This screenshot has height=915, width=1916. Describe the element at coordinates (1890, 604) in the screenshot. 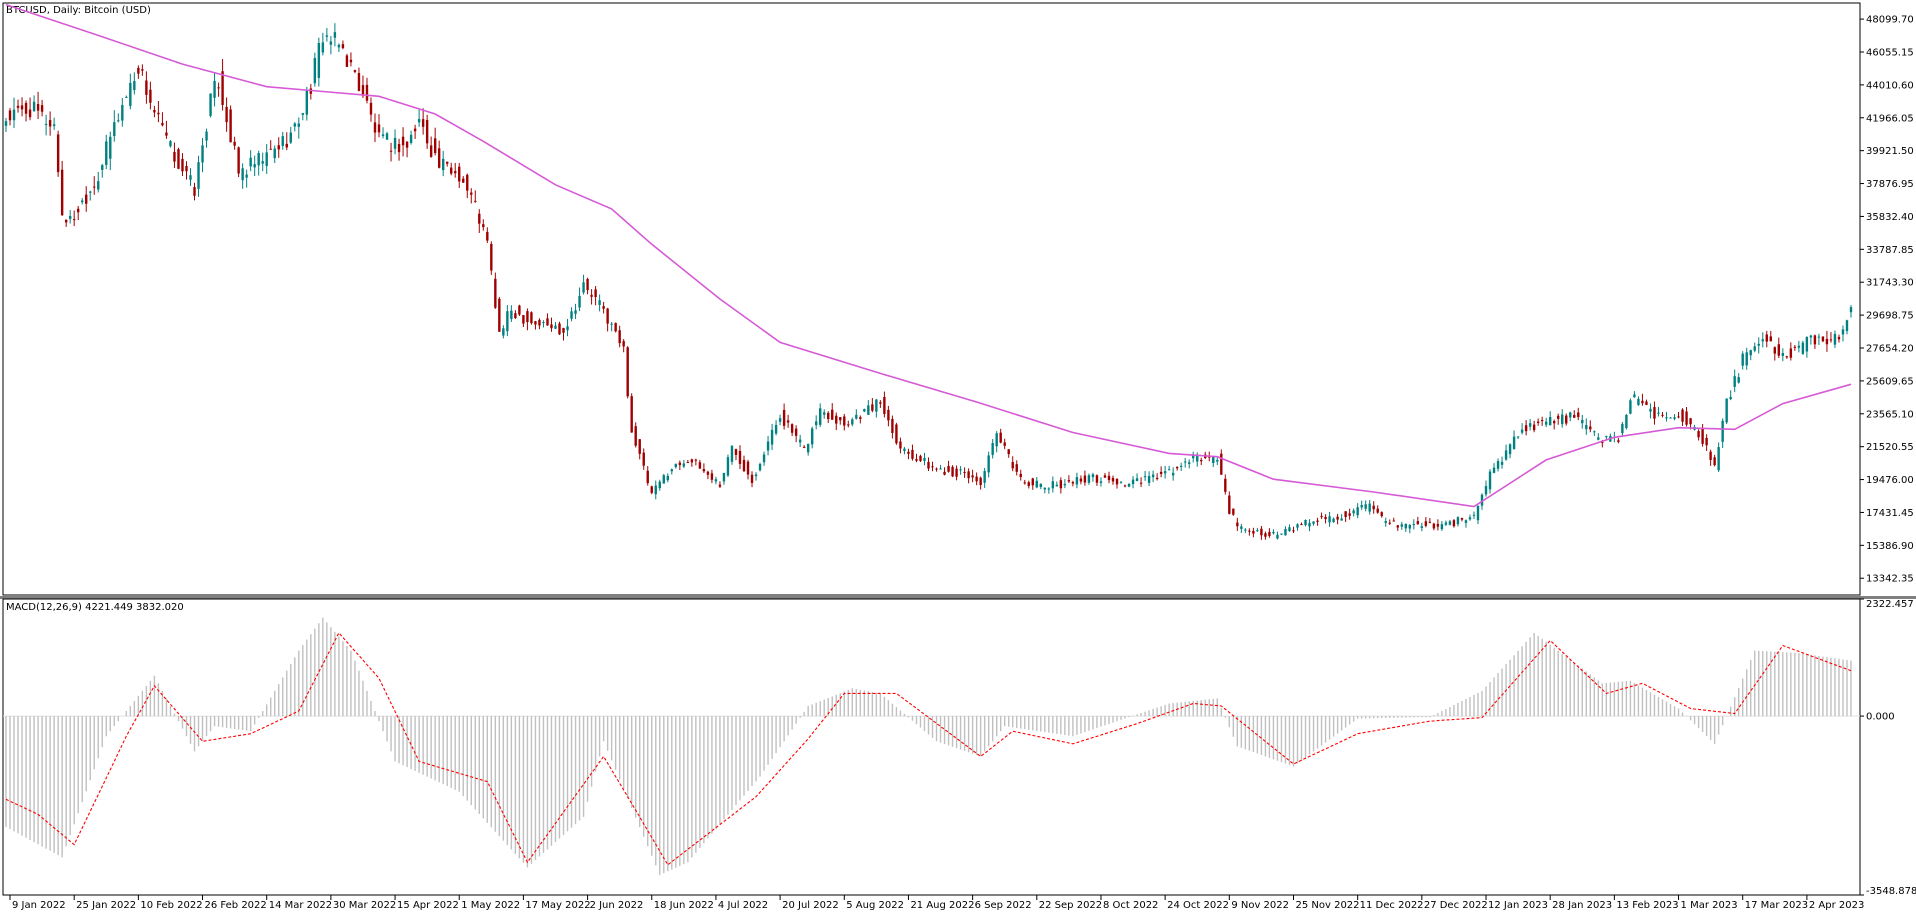

I see `macd-y-tick-label: 2322.457` at that location.